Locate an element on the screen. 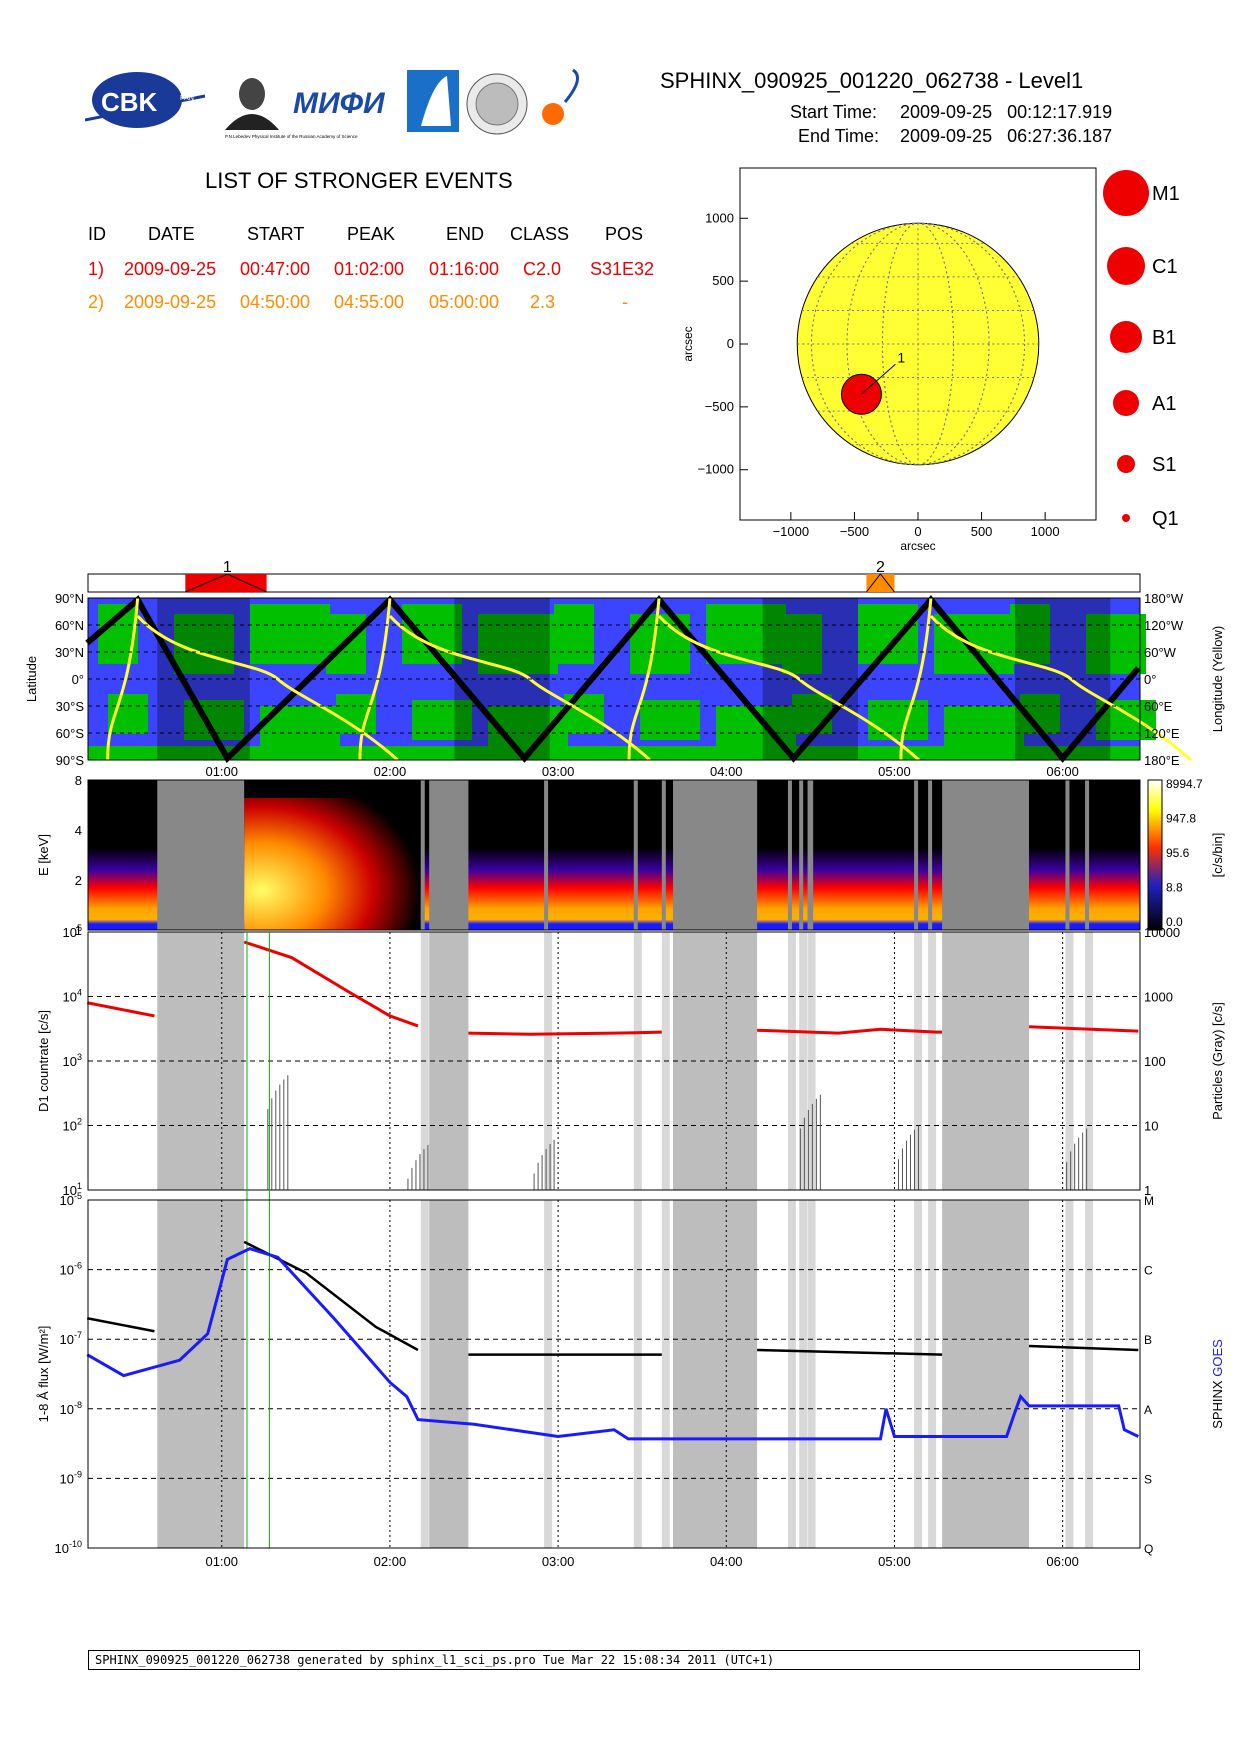  orbit-y2-label: Longitude (Yellow) is located at coordinates (1217, 679).